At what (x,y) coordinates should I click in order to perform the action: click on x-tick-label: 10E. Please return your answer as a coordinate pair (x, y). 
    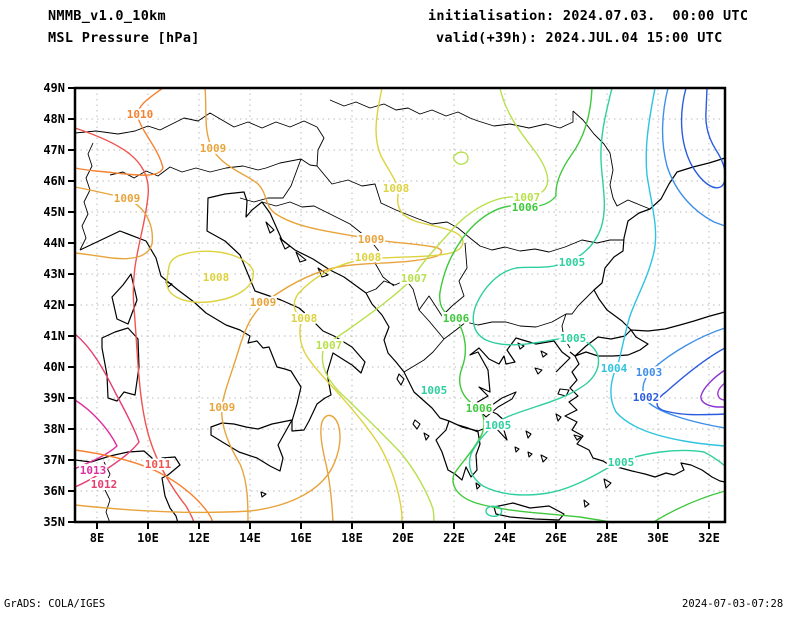
    Looking at the image, I should click on (148, 538).